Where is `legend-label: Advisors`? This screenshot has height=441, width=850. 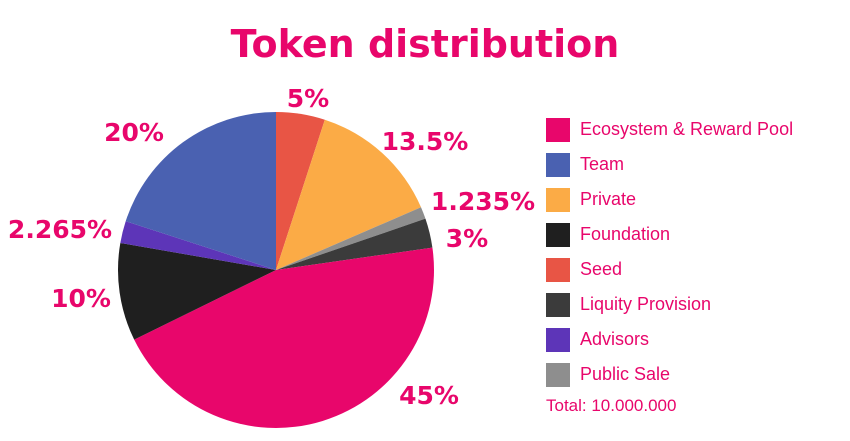 legend-label: Advisors is located at coordinates (615, 339).